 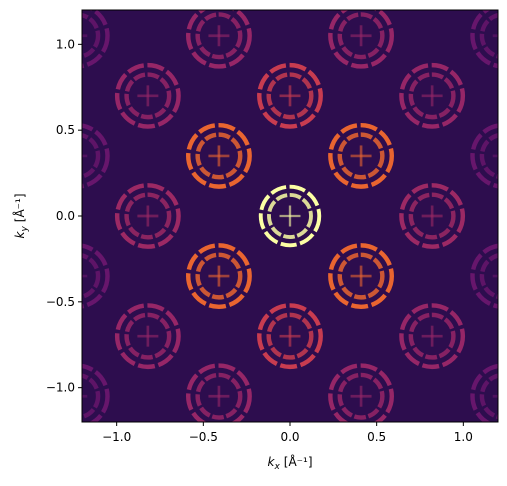 I want to click on x-tick-label: 0.5, so click(x=376, y=437).